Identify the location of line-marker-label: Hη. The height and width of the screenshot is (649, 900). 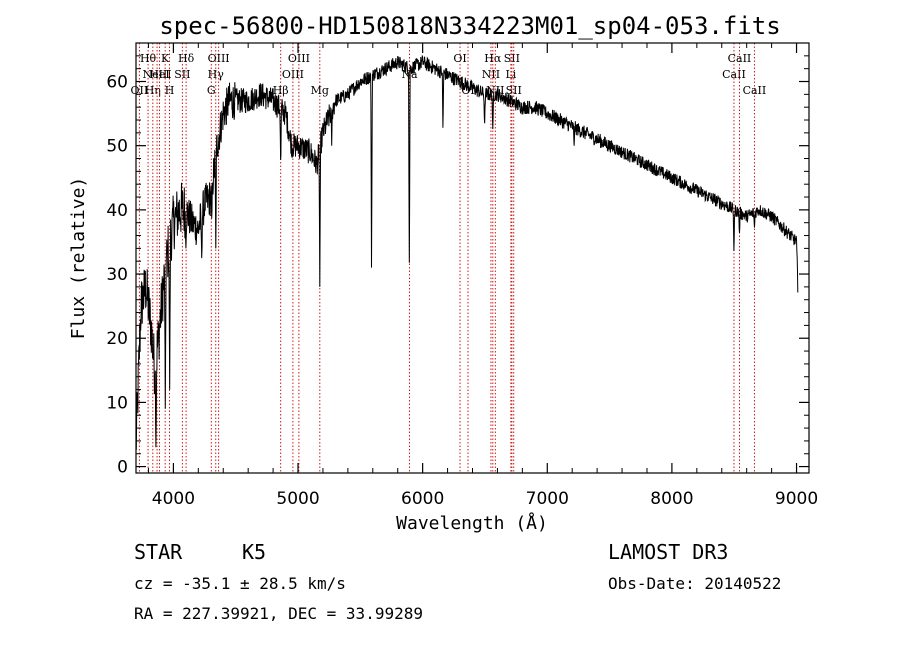
(153, 90).